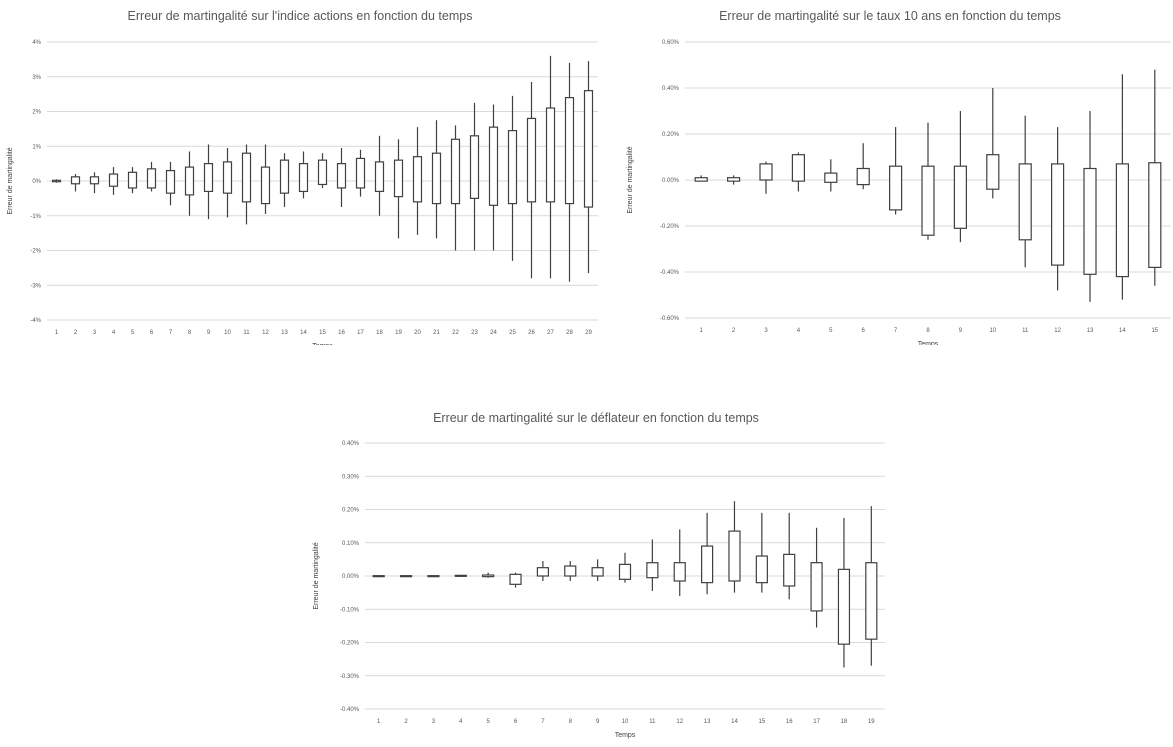 This screenshot has height=747, width=1173. I want to click on x-tick-label: 13, so click(707, 722).